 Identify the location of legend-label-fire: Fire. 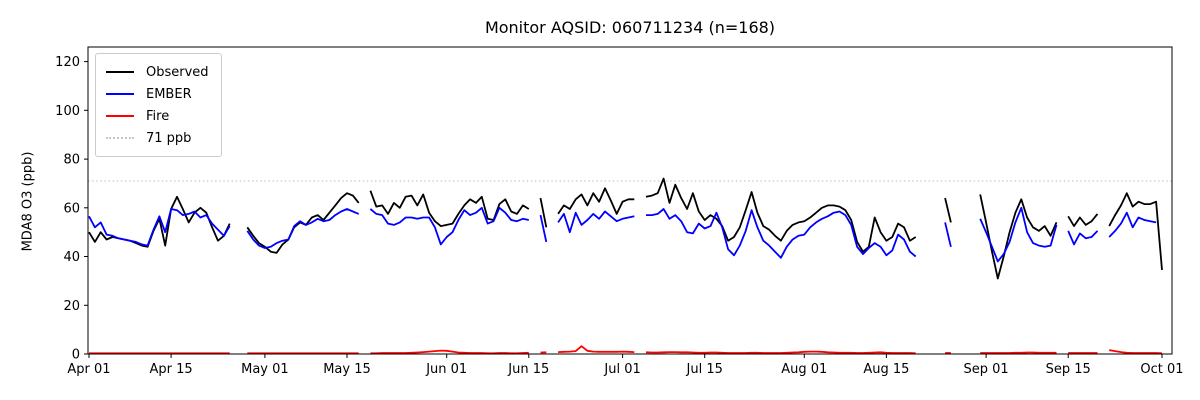
(158, 116).